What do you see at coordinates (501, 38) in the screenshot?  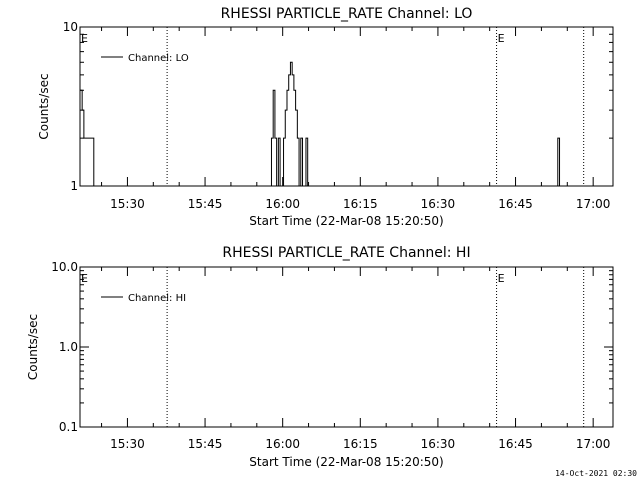 I see `panel-1-marker-label: E` at bounding box center [501, 38].